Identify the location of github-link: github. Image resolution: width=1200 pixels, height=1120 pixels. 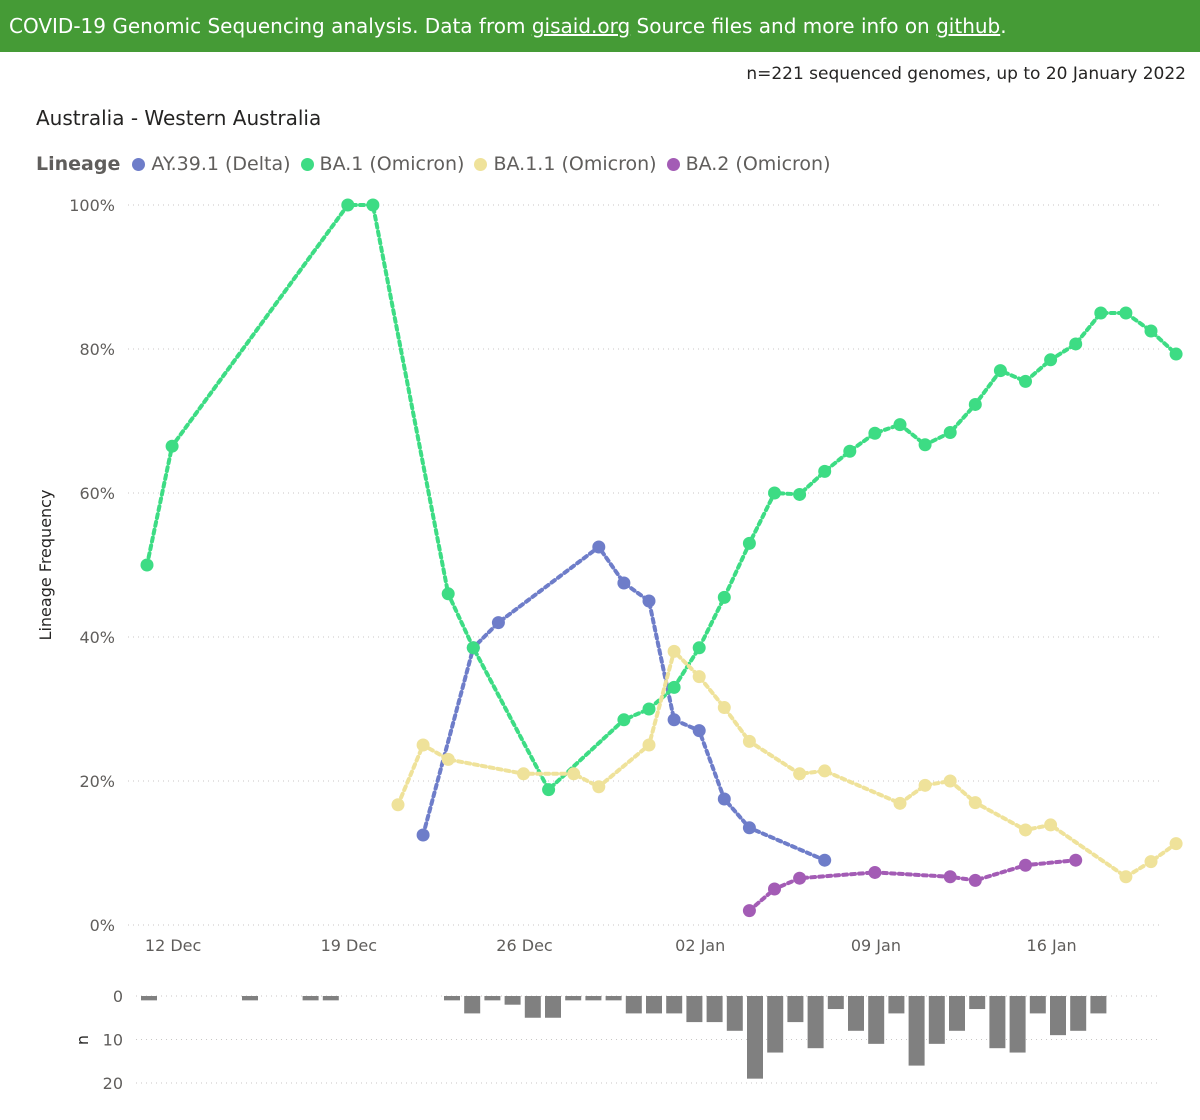
(968, 26).